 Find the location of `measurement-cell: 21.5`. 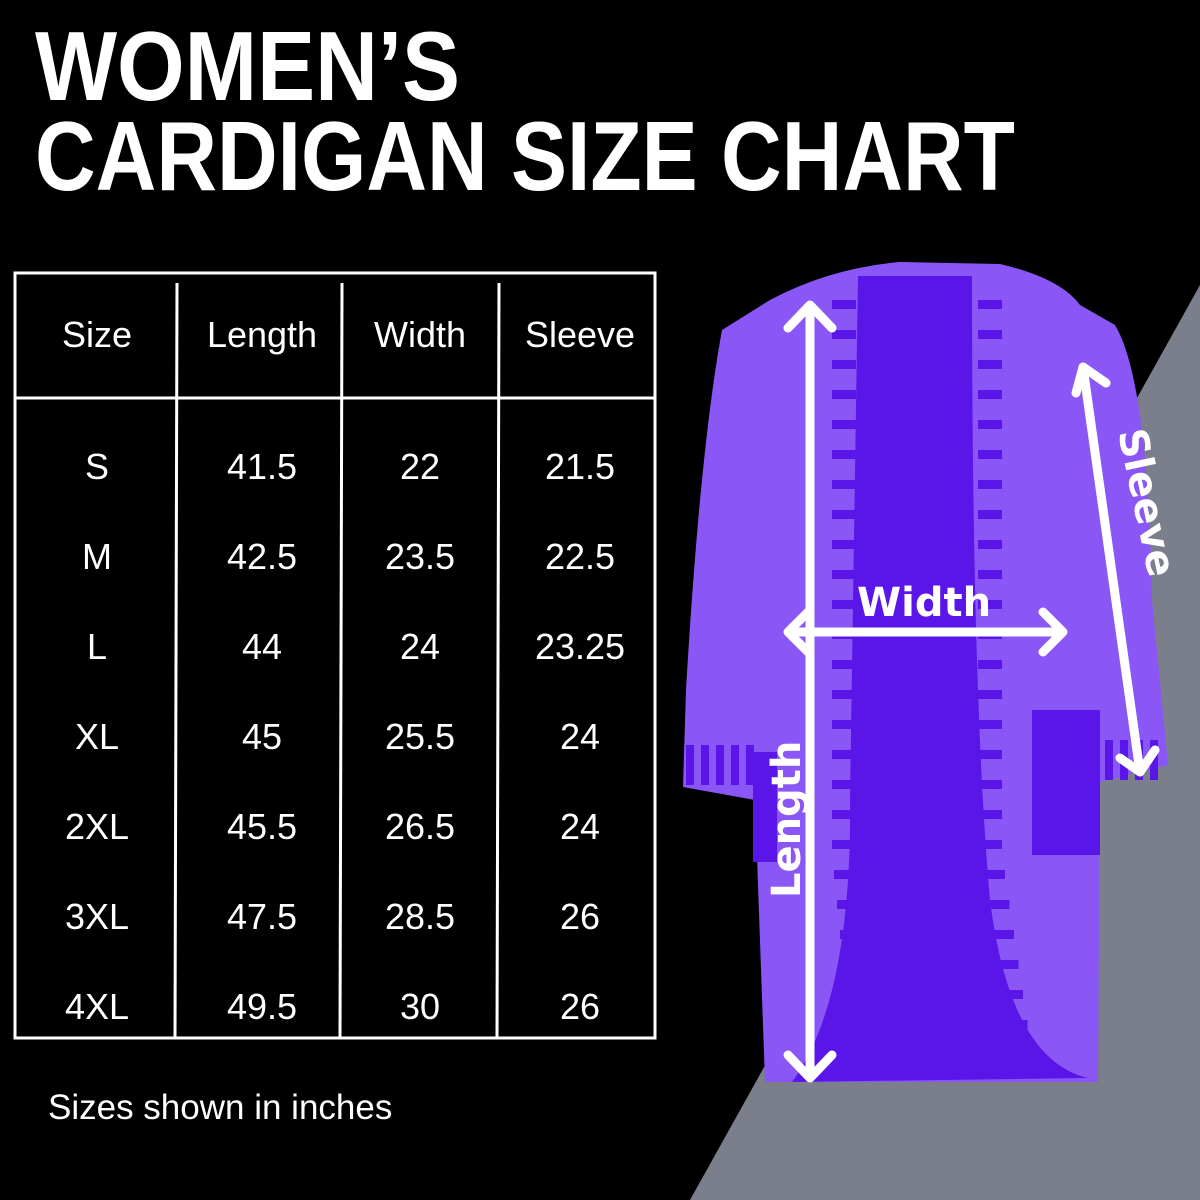

measurement-cell: 21.5 is located at coordinates (580, 466).